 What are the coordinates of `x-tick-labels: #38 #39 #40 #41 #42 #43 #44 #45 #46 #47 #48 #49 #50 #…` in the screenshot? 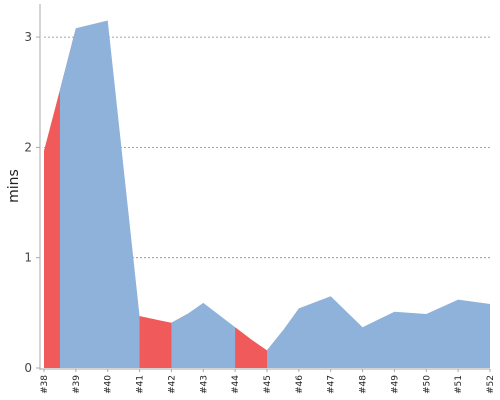 It's located at (268, 381).